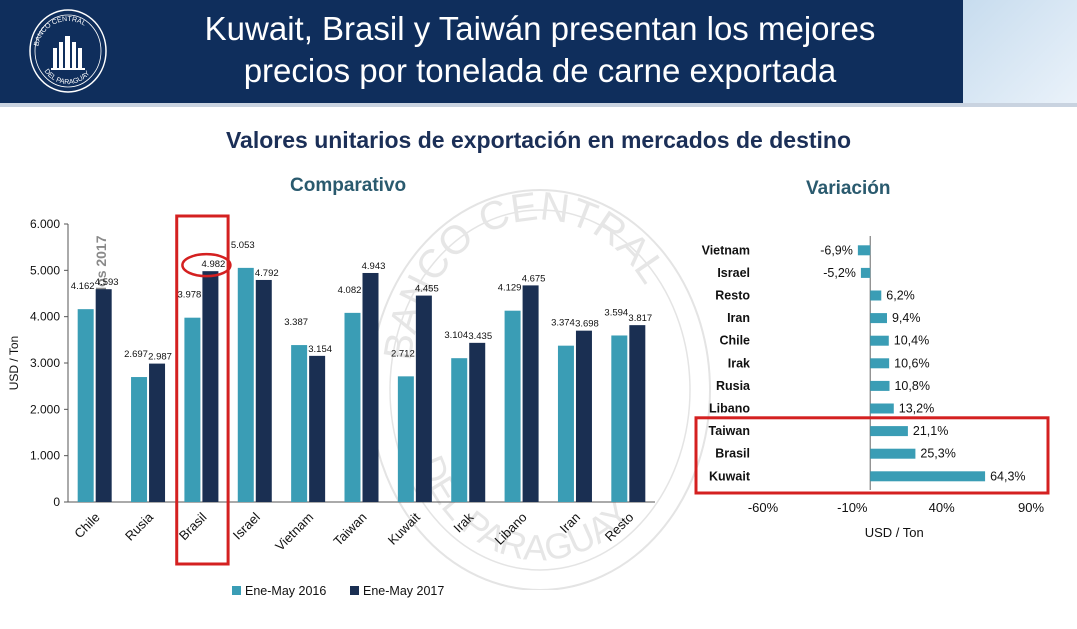 The image size is (1077, 629). I want to click on header-rule, so click(538, 105).